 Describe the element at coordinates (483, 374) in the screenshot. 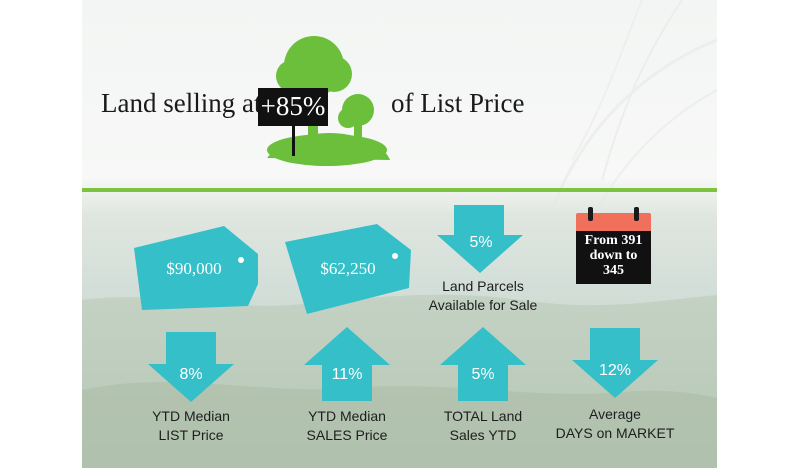

I see `stat-3-percent: 5%` at that location.